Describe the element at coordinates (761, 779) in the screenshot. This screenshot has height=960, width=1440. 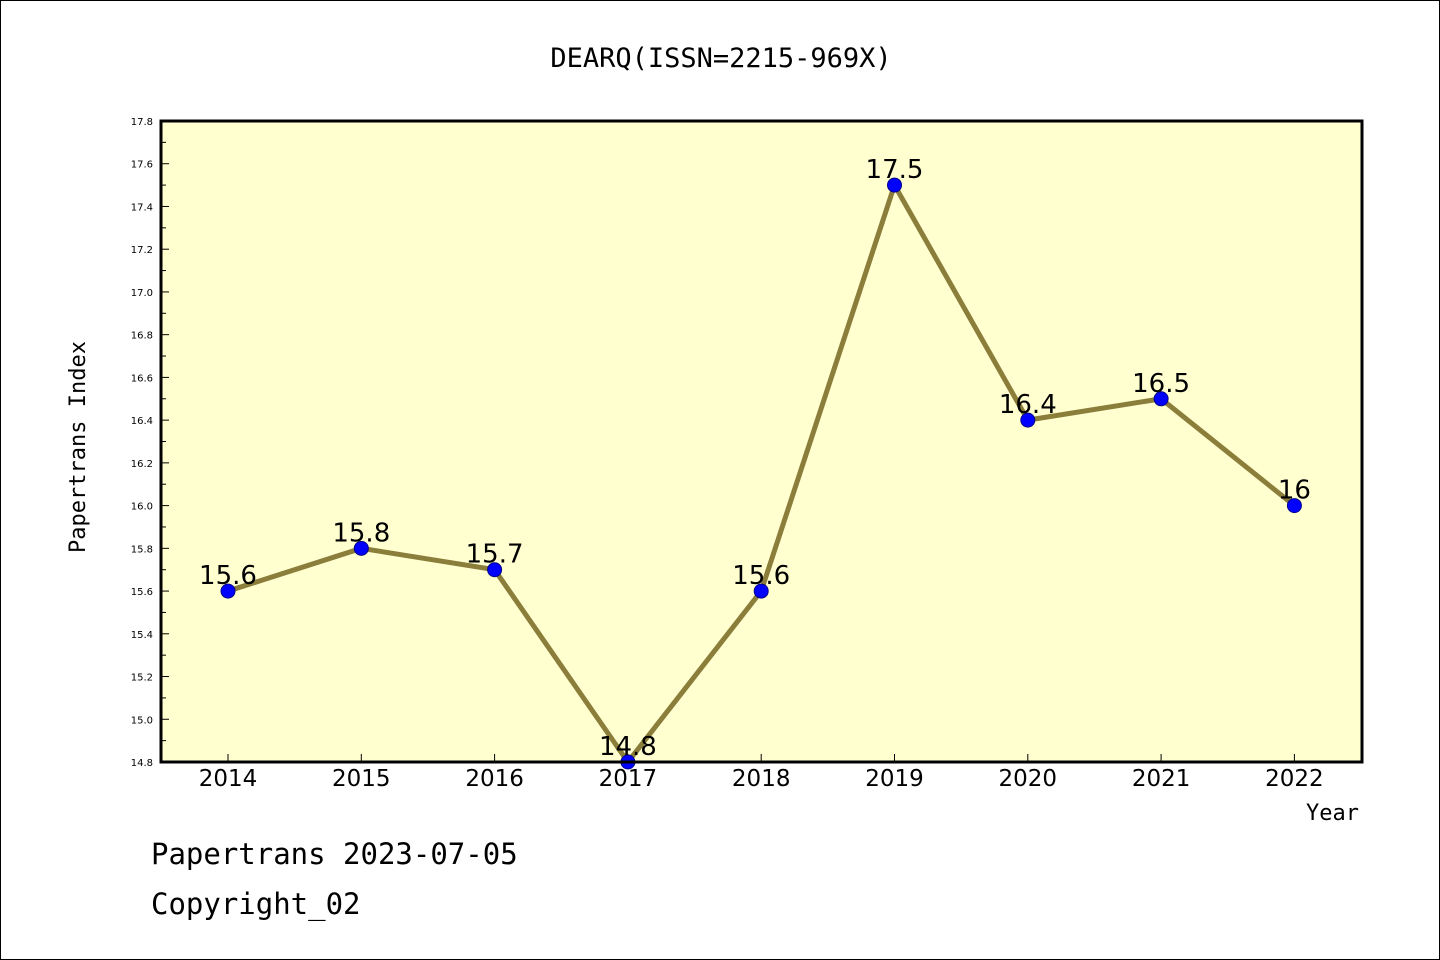
I see `x-tick-label: 2018` at that location.